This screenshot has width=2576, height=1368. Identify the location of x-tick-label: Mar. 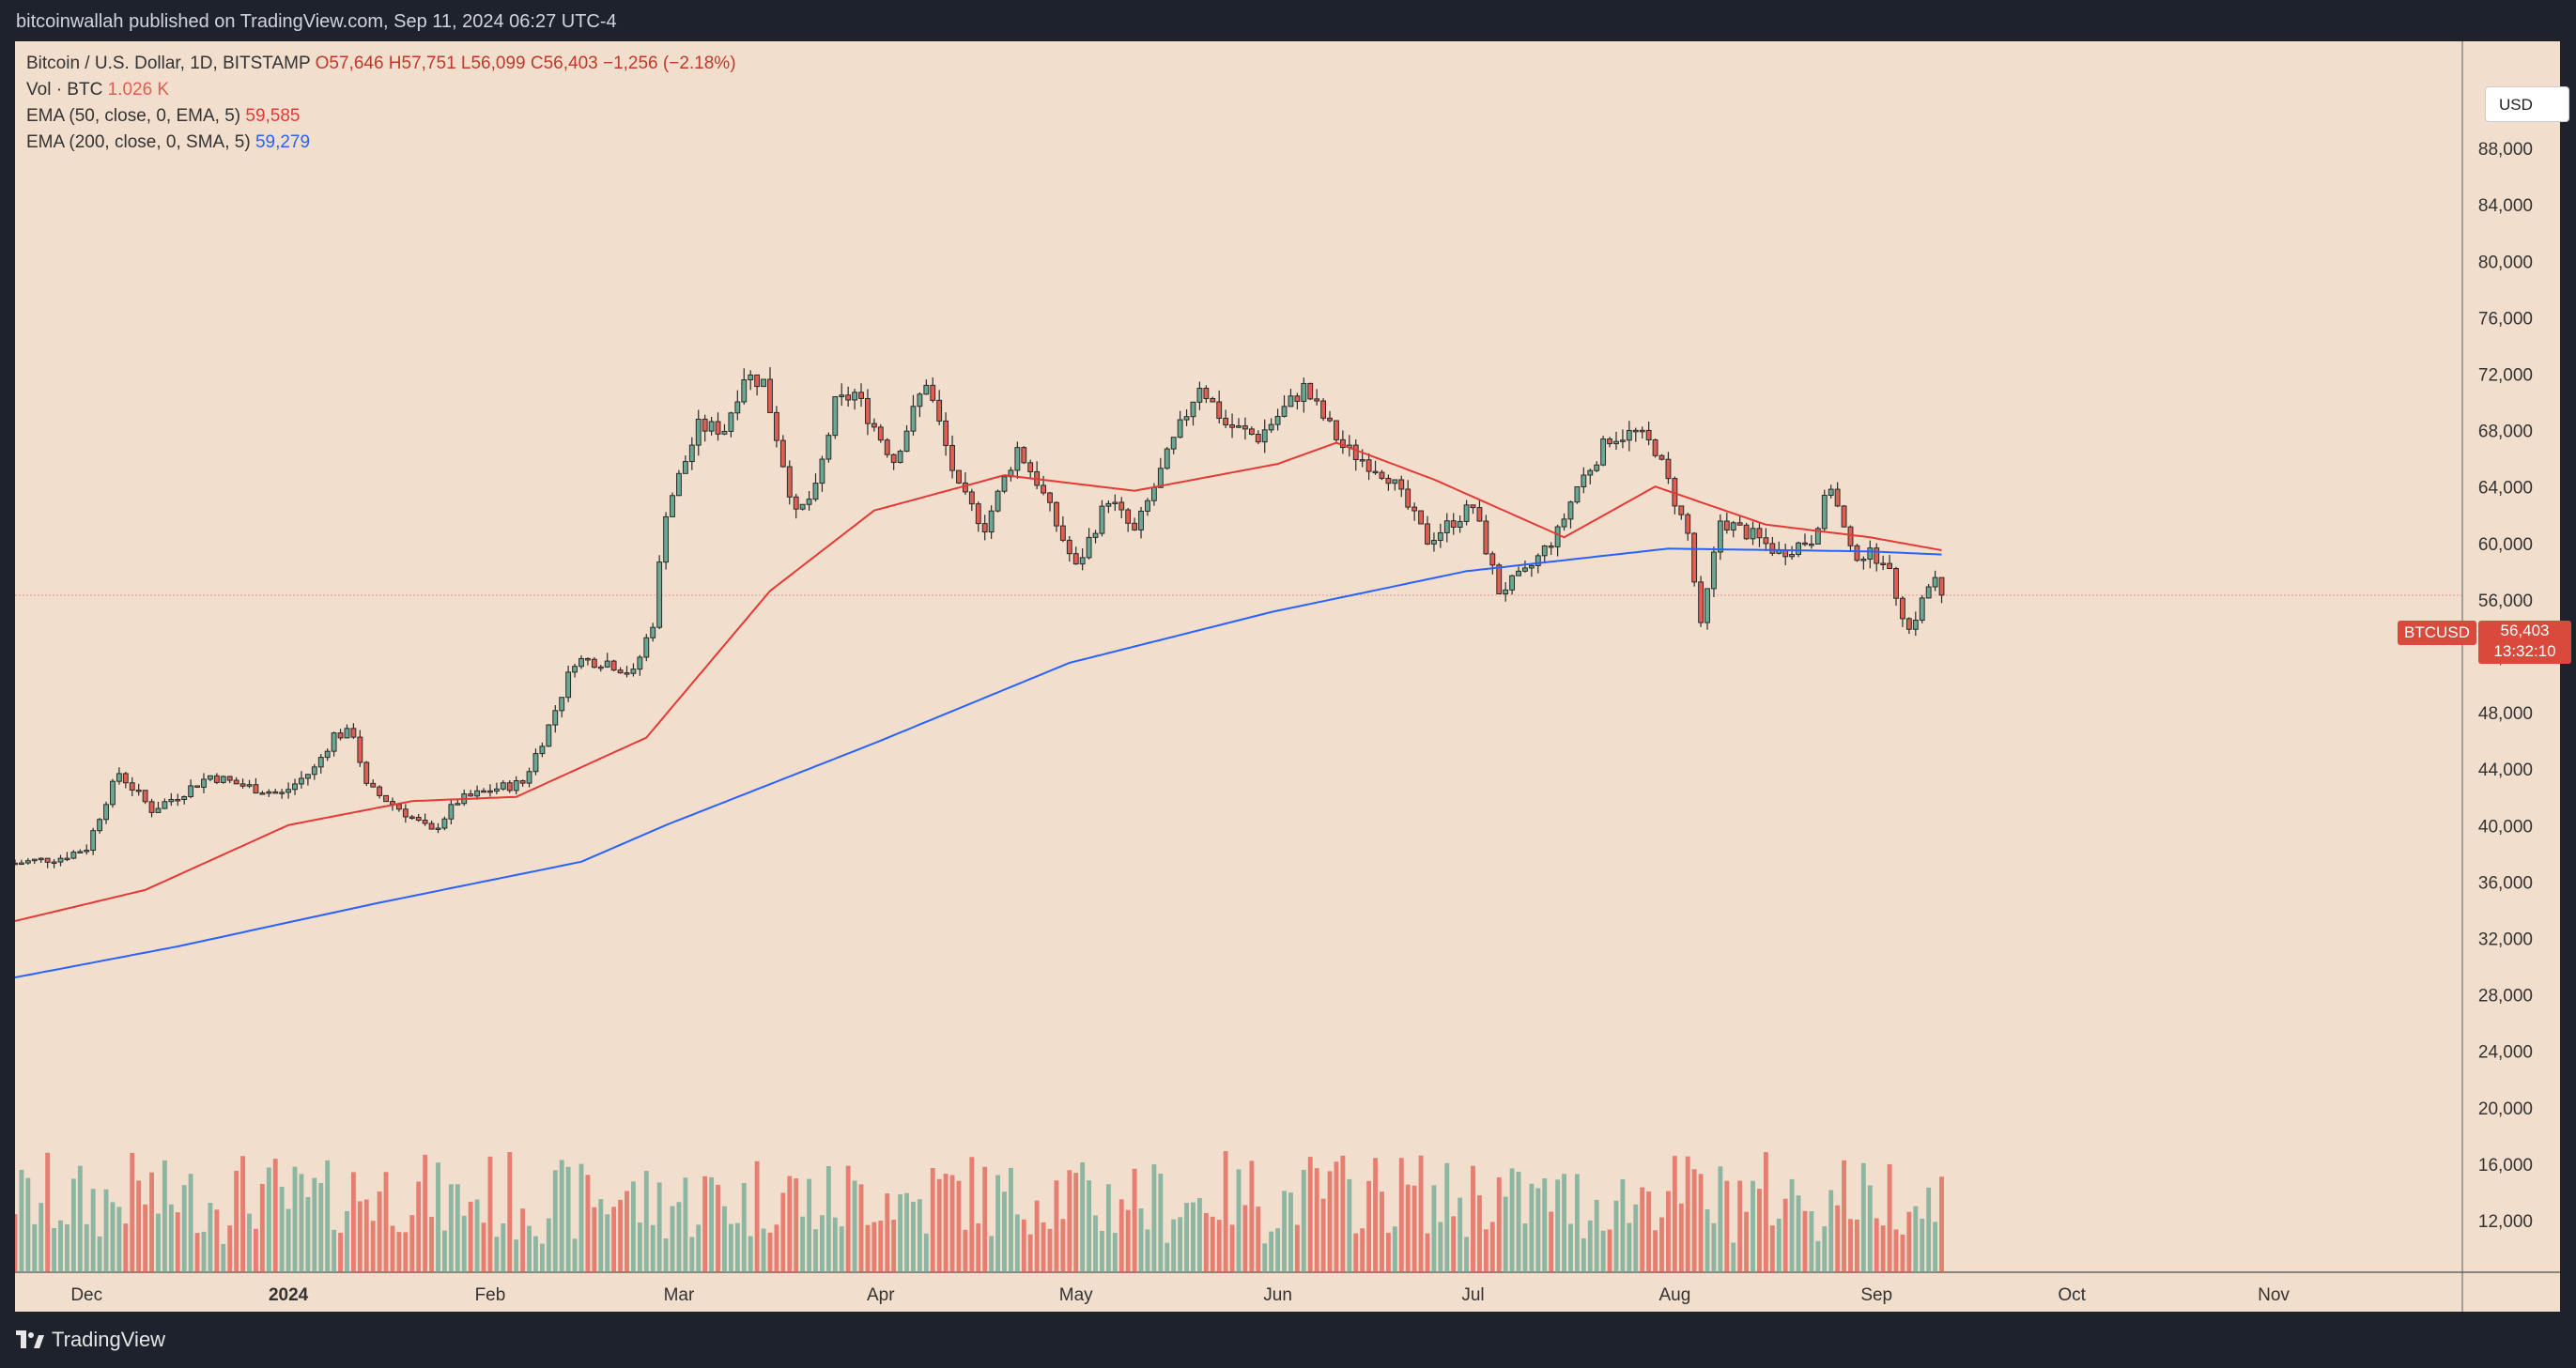
(679, 1295).